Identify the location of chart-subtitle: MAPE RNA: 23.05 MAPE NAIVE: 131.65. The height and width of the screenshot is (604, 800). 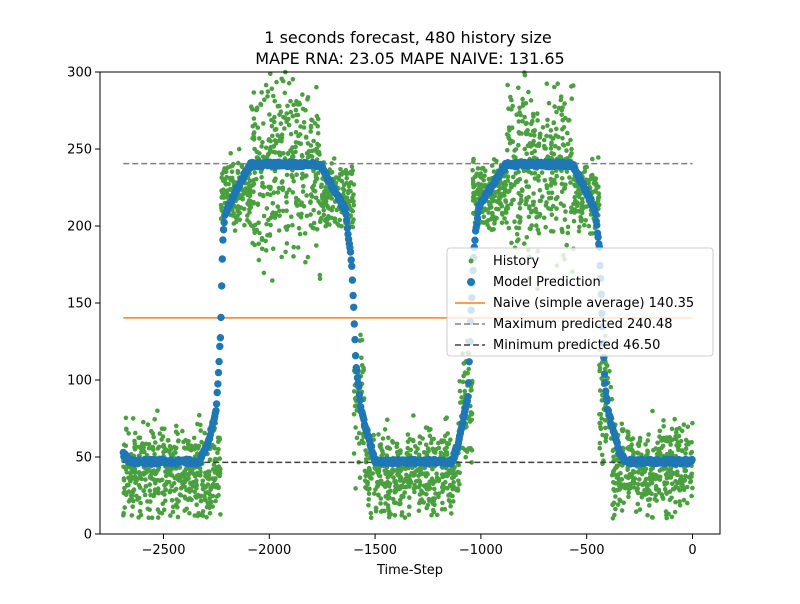
(409, 58).